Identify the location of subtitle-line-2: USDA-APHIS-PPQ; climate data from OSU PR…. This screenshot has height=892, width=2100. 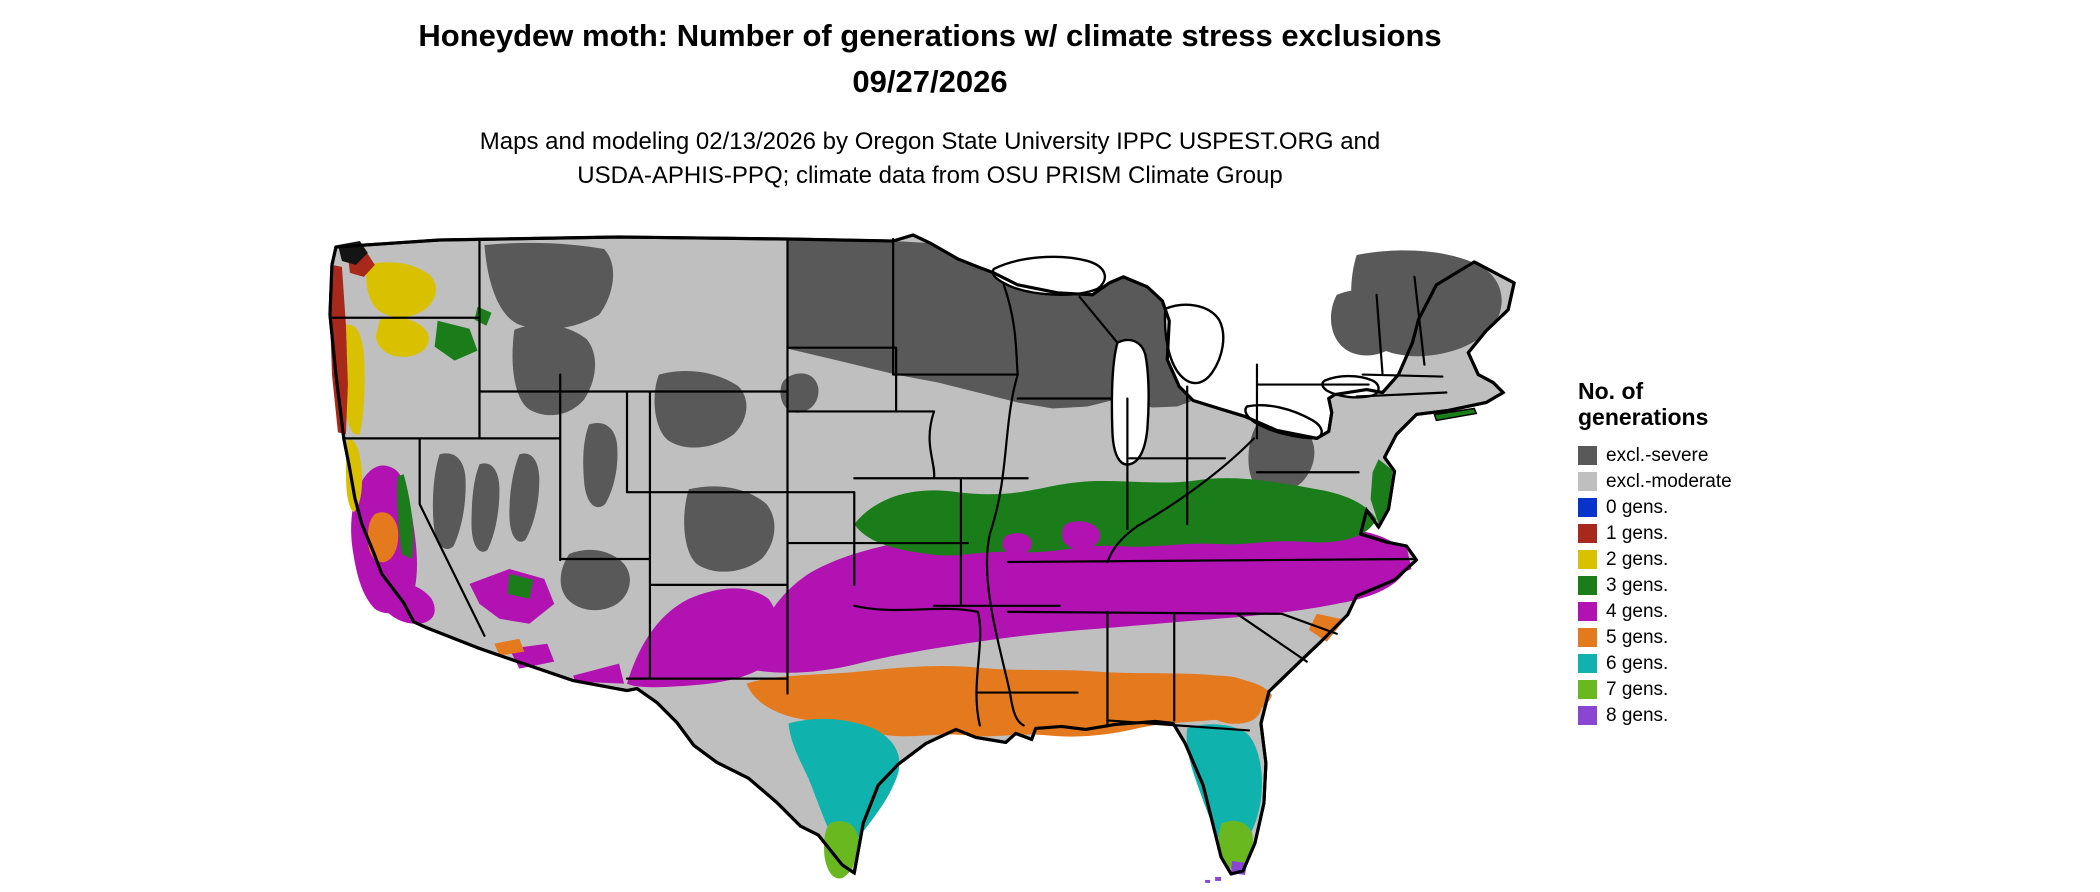
(930, 175).